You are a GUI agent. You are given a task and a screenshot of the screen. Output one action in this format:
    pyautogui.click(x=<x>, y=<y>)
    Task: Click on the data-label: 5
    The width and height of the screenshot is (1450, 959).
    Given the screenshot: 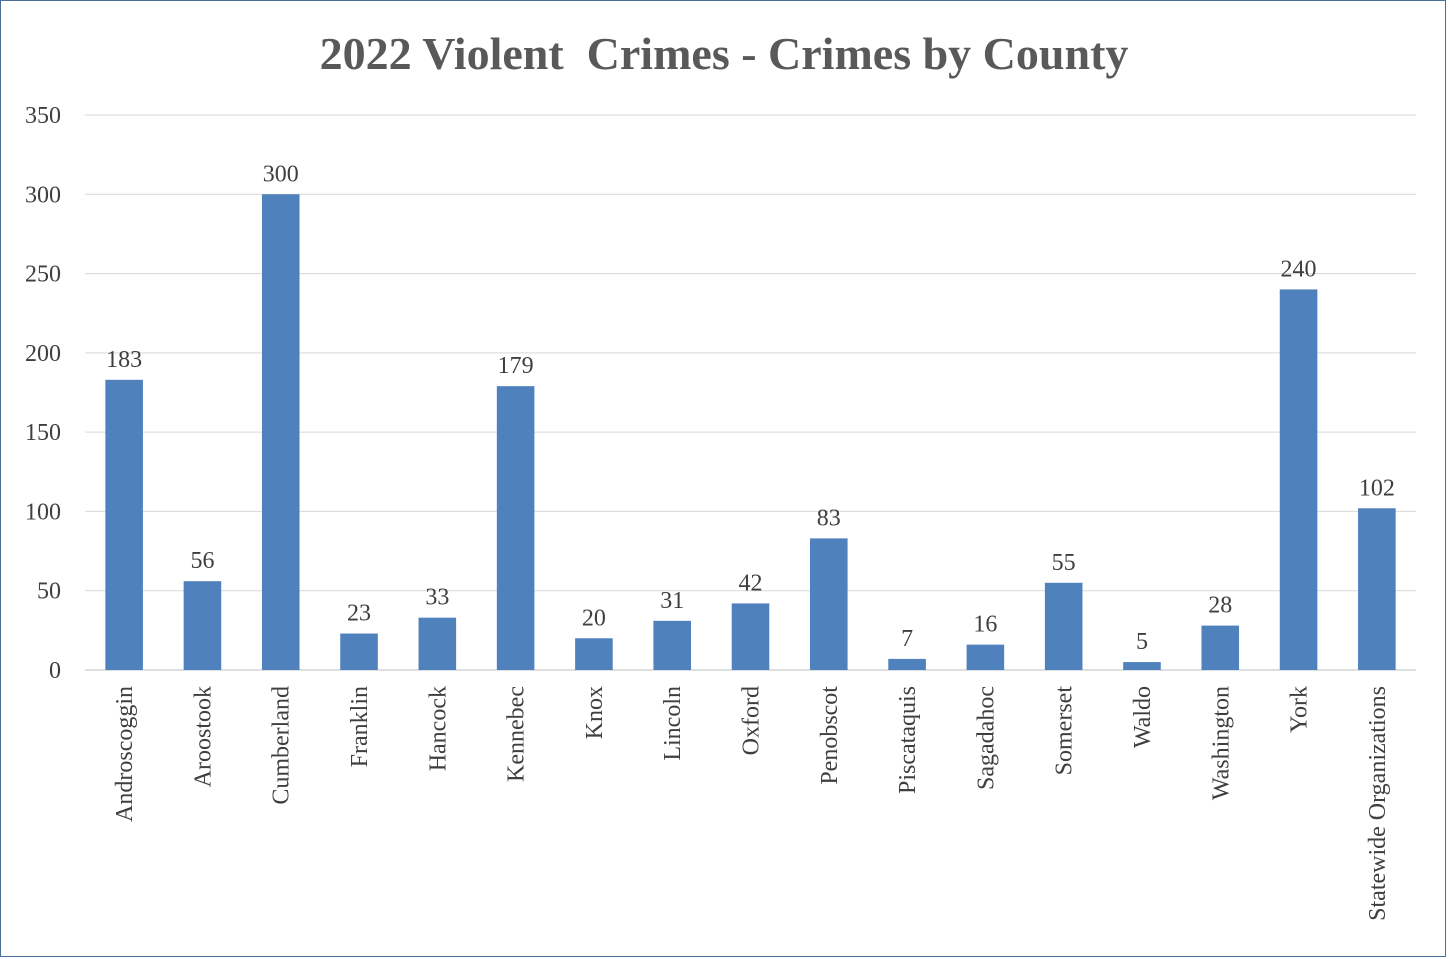 What is the action you would take?
    pyautogui.click(x=1142, y=642)
    